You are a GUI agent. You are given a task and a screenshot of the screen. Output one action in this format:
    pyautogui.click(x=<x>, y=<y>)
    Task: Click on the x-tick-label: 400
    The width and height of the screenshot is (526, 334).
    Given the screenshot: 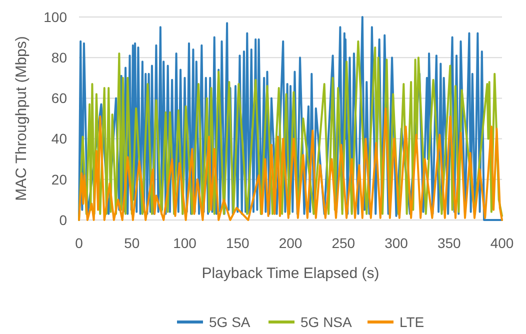 What is the action you would take?
    pyautogui.click(x=502, y=243)
    